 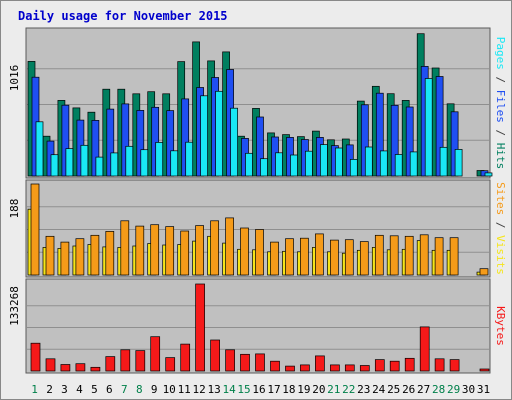 What do you see at coordinates (288, 389) in the screenshot?
I see `day-label: 18` at bounding box center [288, 389].